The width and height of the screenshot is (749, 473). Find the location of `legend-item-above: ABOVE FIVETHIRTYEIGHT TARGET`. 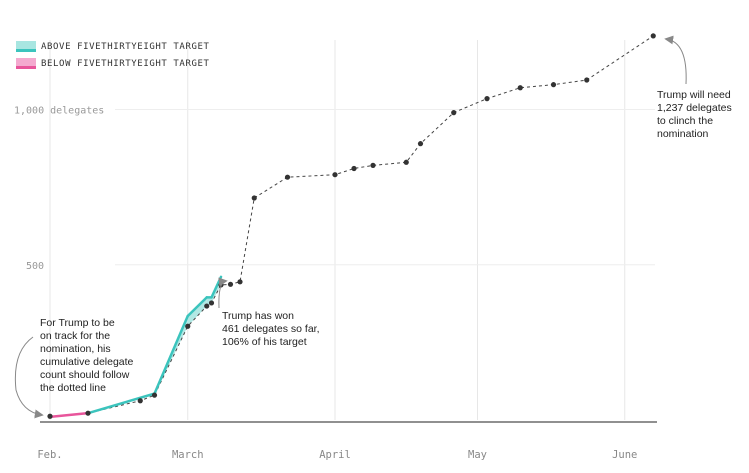

legend-item-above: ABOVE FIVETHIRTYEIGHT TARGET is located at coordinates (113, 46).